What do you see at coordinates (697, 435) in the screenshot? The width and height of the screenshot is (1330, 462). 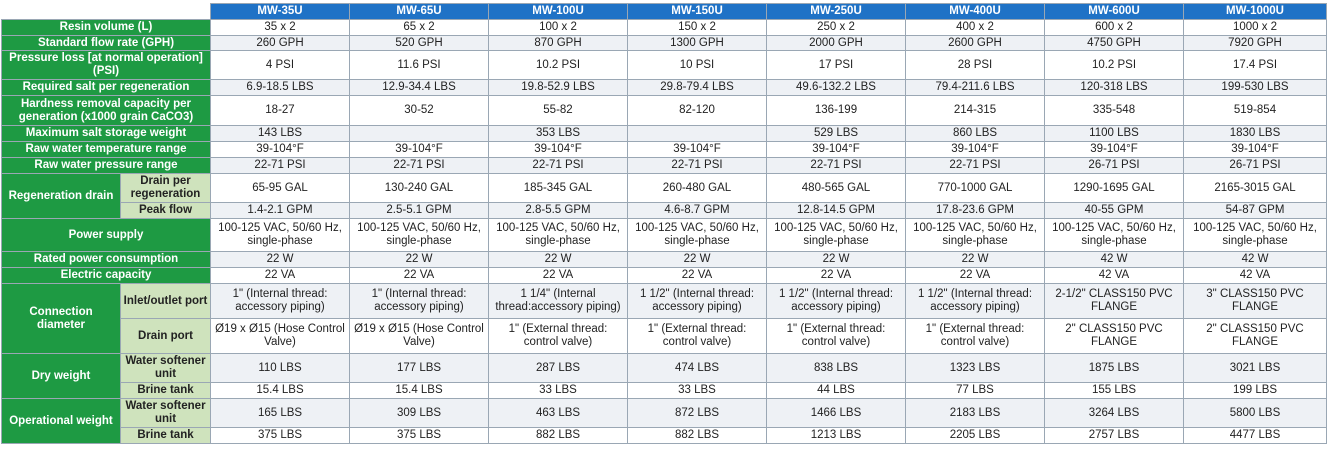 I see `value-cell: 882 LBS` at bounding box center [697, 435].